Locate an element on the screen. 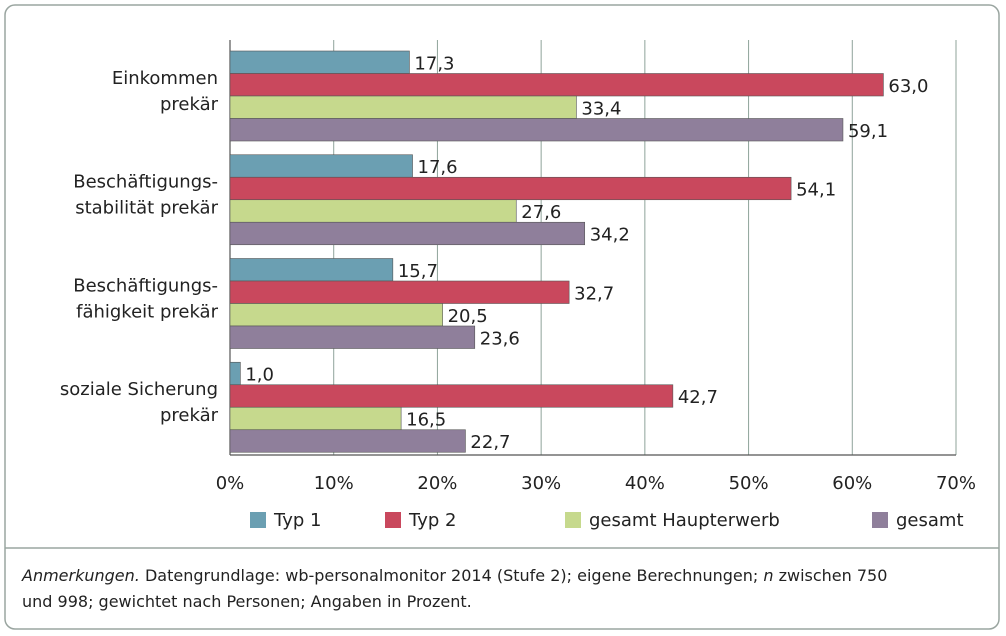  legend-label: gesamt is located at coordinates (930, 520).